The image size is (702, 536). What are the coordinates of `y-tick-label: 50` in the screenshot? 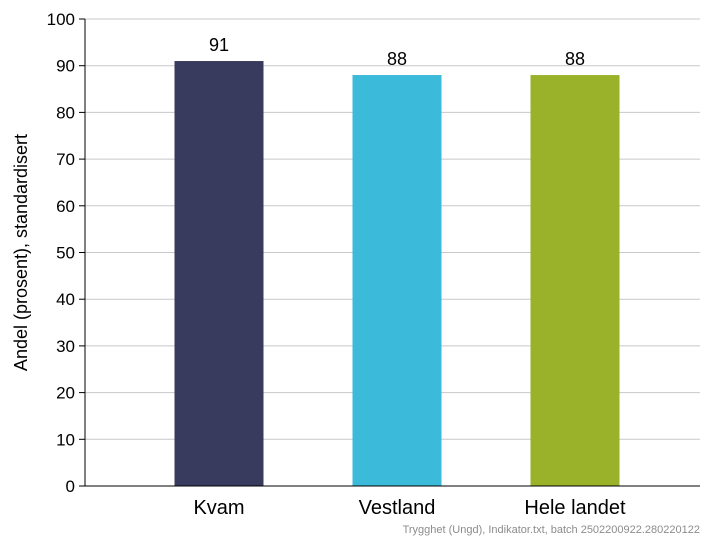 It's located at (65, 253).